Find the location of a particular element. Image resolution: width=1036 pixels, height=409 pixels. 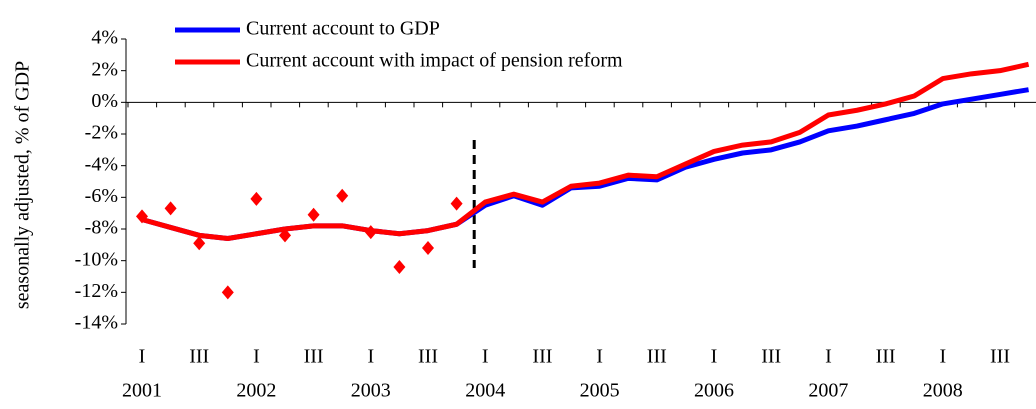

y-tick-label: -14% is located at coordinates (96, 323).